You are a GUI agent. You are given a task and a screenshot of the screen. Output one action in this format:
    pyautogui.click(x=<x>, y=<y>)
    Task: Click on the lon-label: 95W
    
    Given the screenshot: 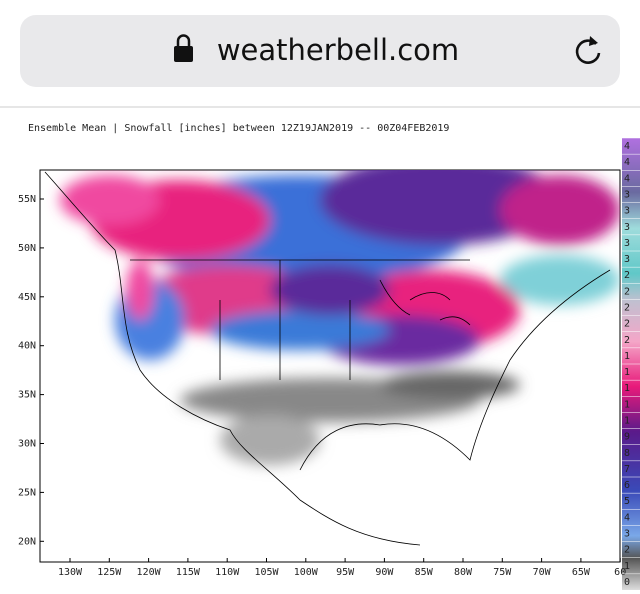 What is the action you would take?
    pyautogui.click(x=345, y=572)
    